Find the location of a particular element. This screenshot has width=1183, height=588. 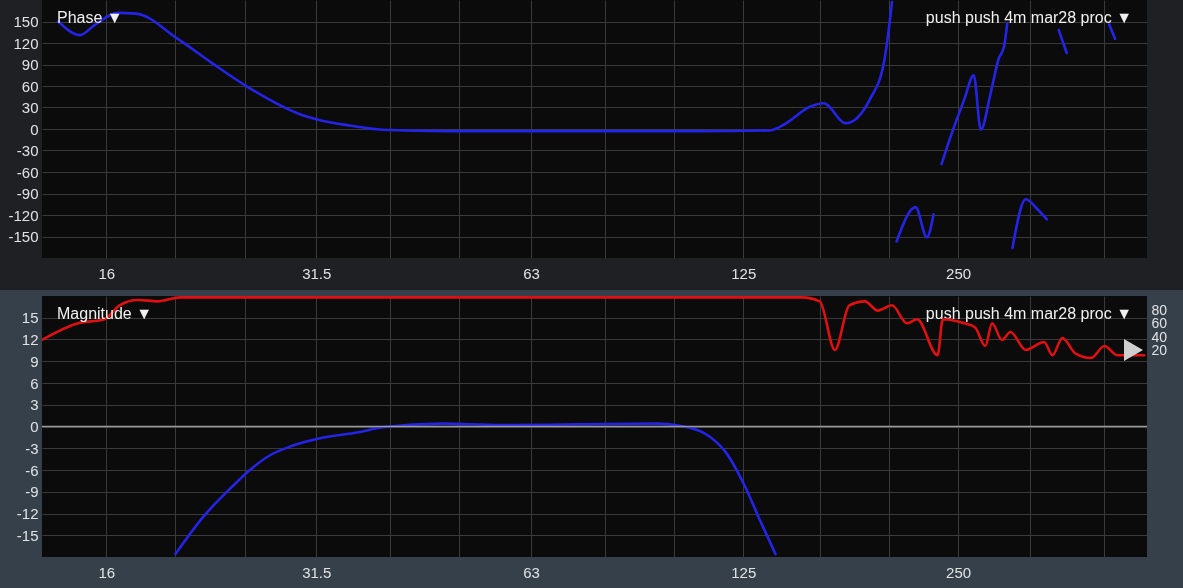

y-tick-label: 30 is located at coordinates (30, 107).